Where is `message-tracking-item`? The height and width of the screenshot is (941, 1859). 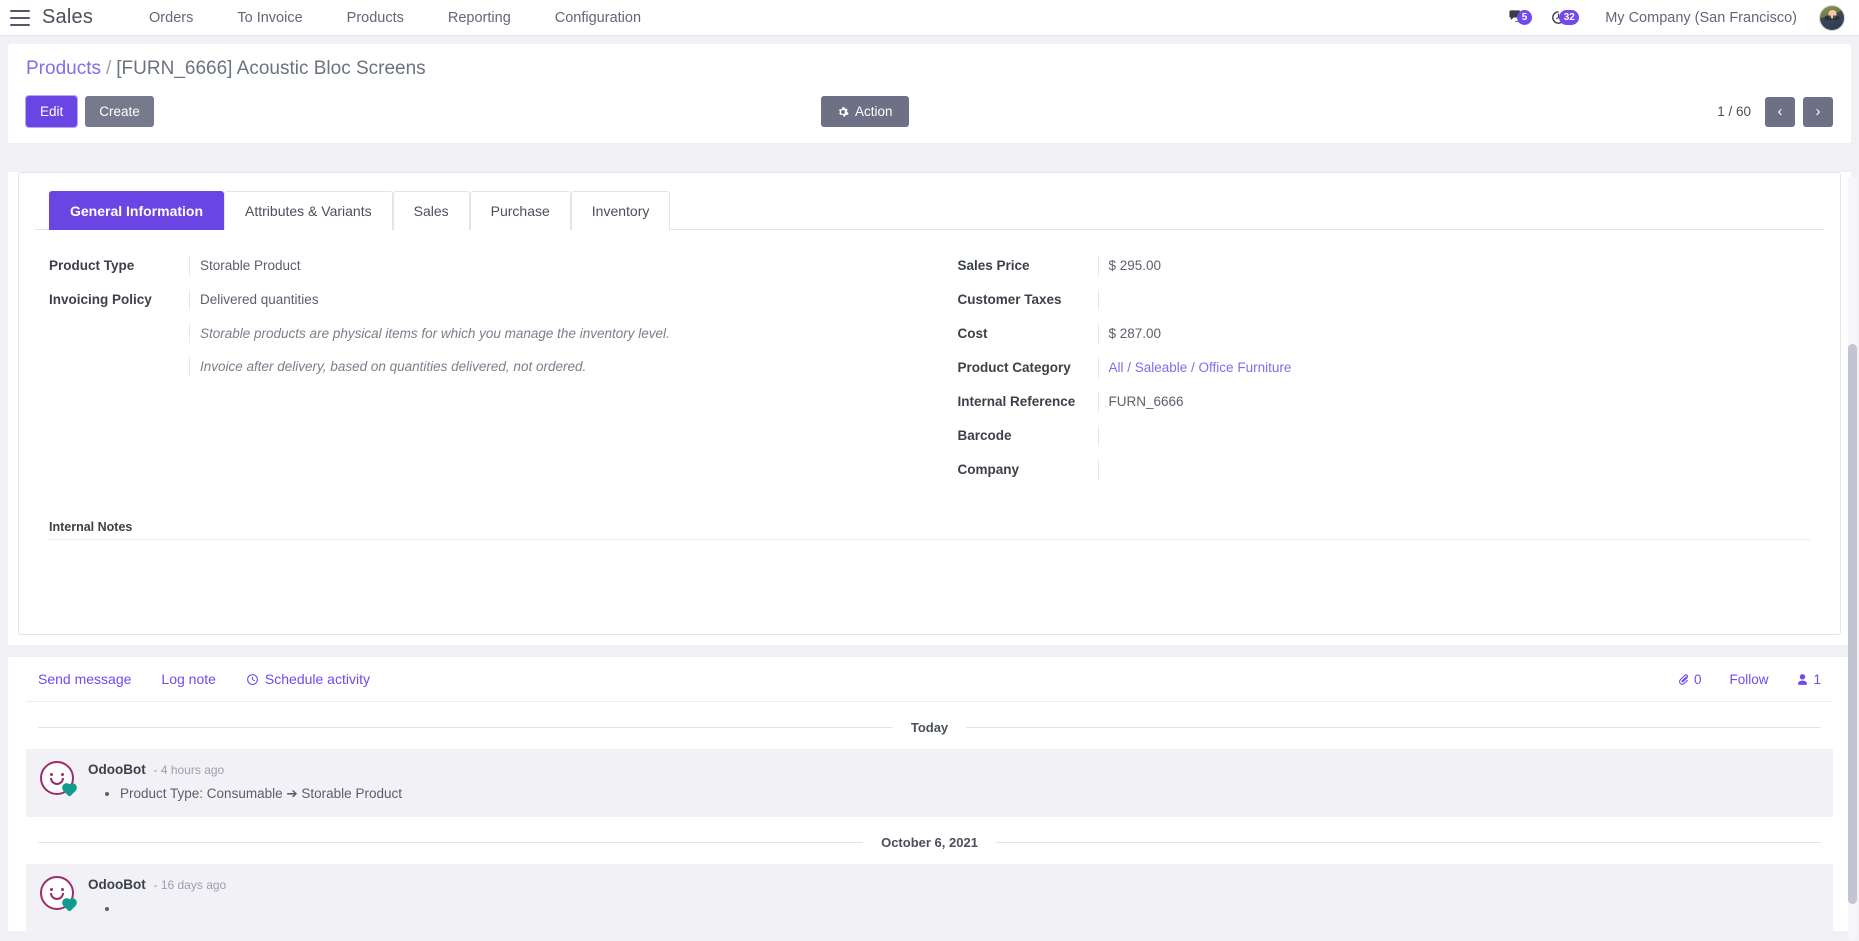
message-tracking-item is located at coordinates (969, 909).